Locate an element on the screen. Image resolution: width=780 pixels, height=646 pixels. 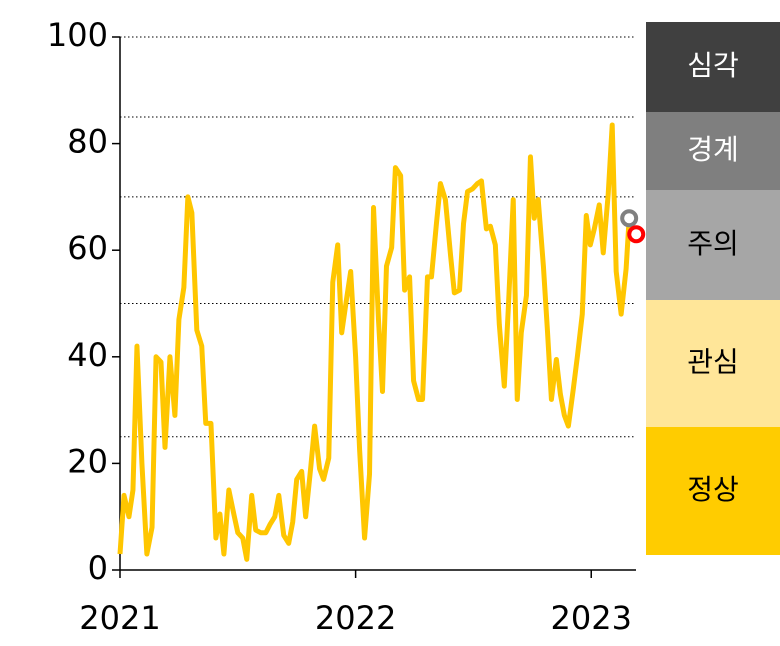
x-tick-label: 2022 is located at coordinates (355, 618).